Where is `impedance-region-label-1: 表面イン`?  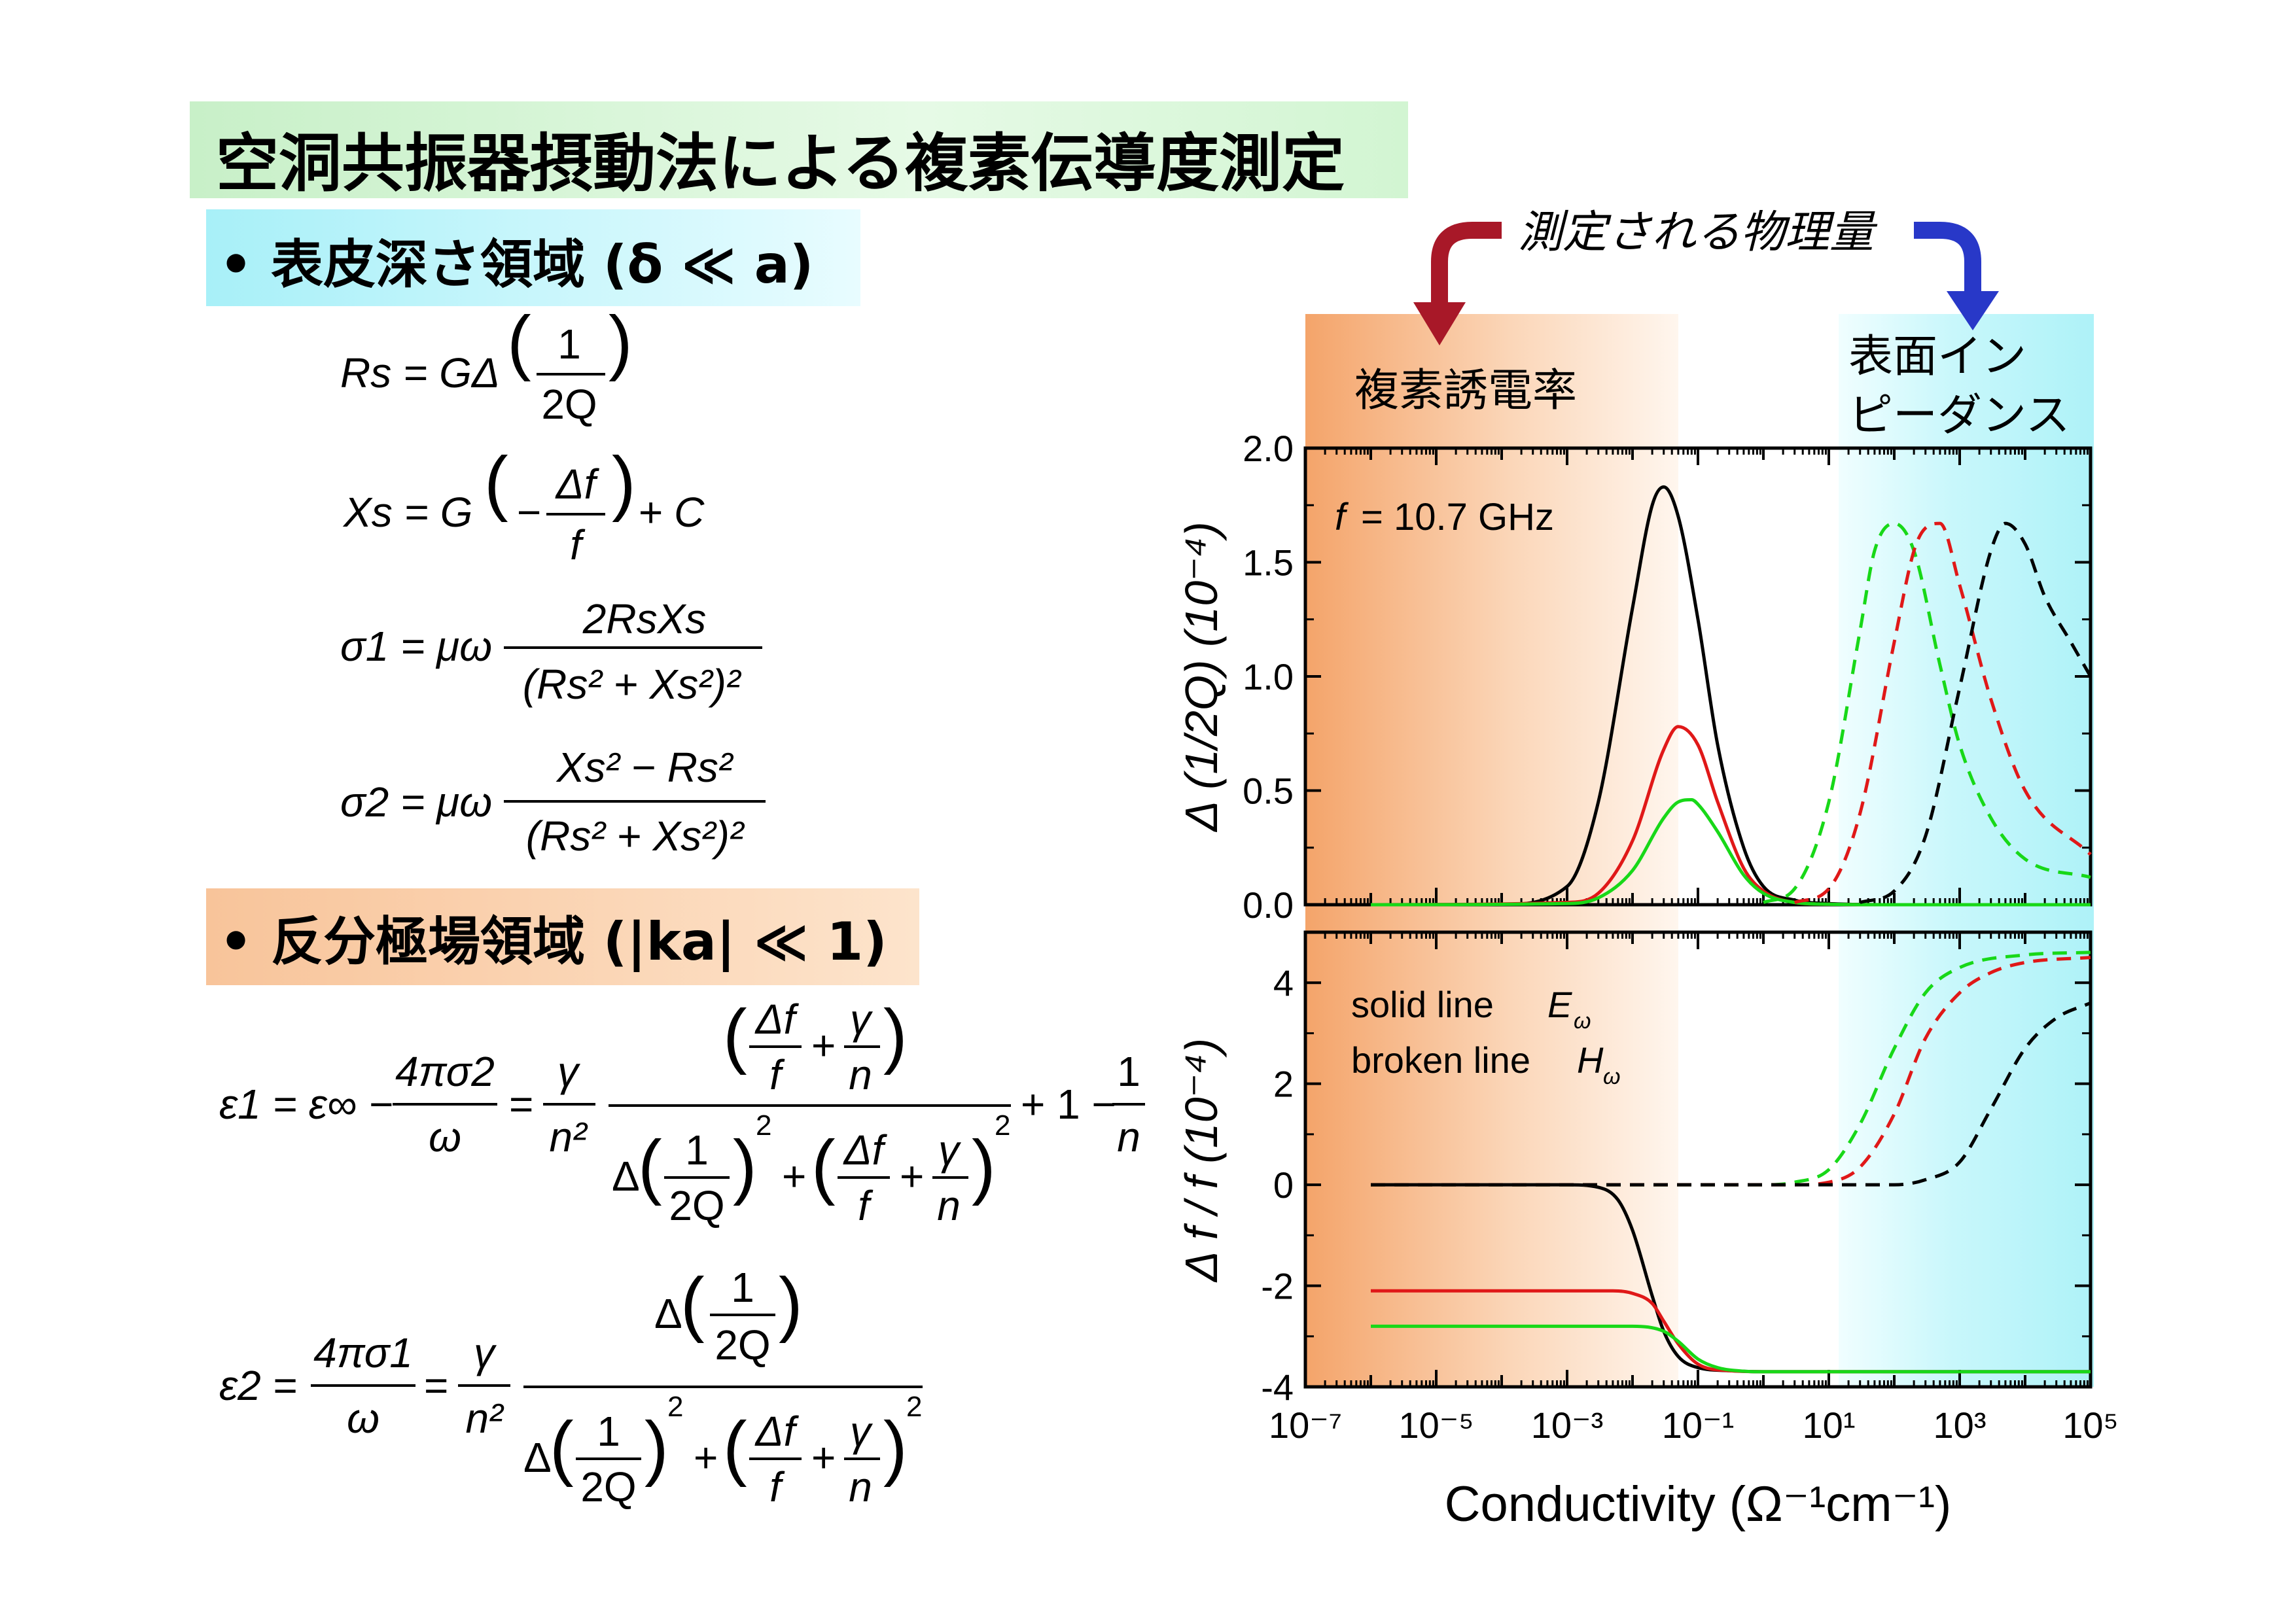 impedance-region-label-1: 表面イン is located at coordinates (1937, 357).